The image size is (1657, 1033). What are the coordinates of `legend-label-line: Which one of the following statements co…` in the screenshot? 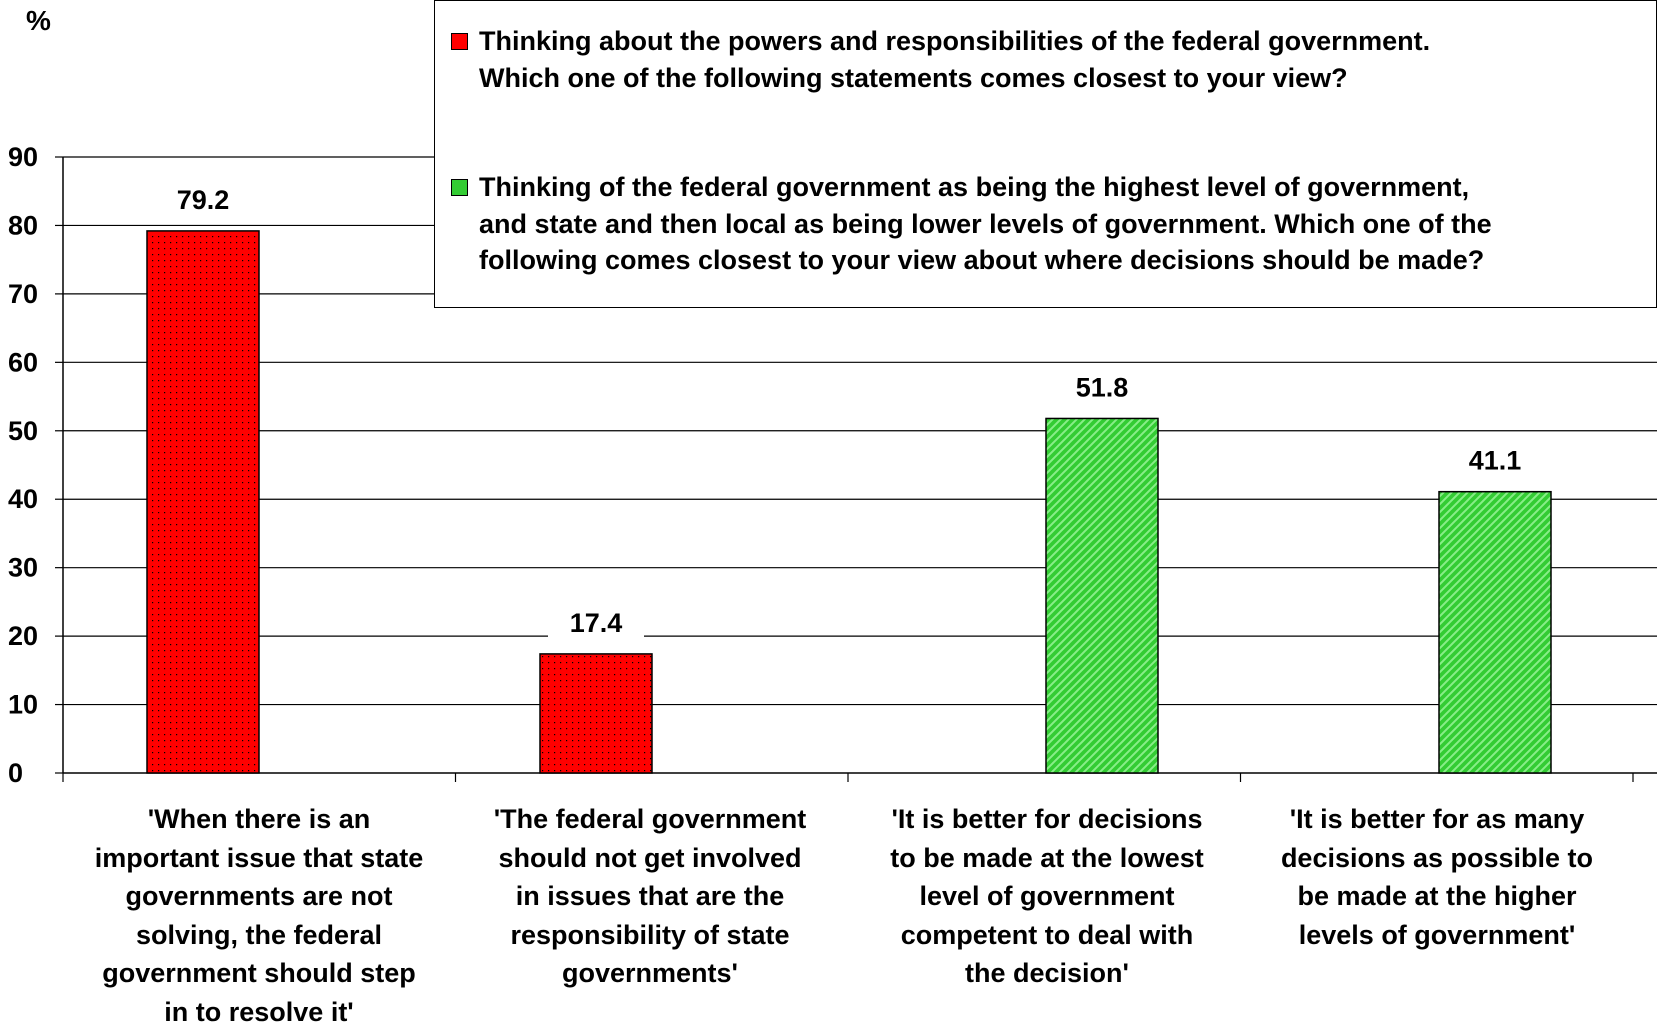 It's located at (913, 77).